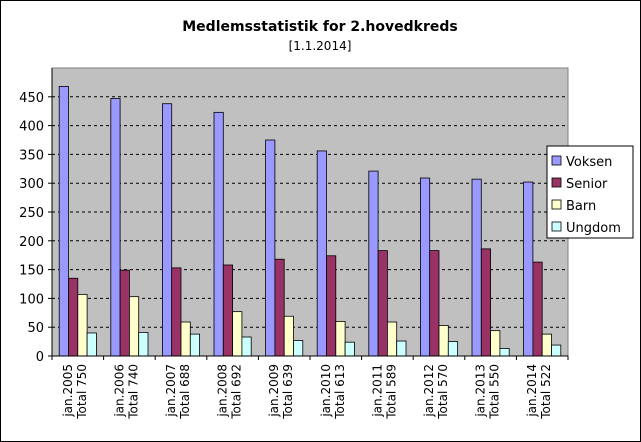 The image size is (641, 442). I want to click on x-tick-label-1-0: jan.2006, so click(119, 391).